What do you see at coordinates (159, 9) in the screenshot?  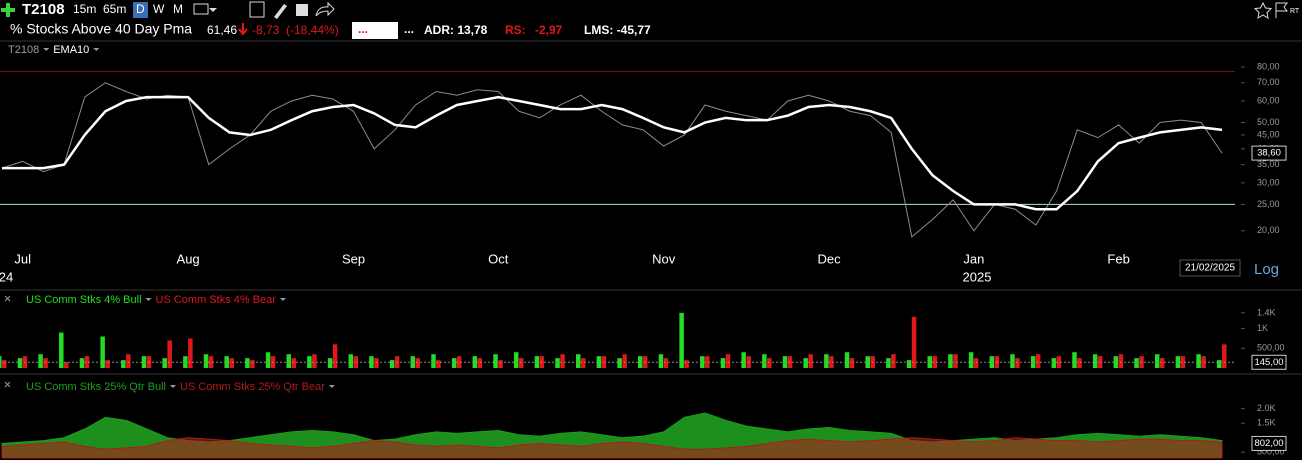 I see `interval: W` at bounding box center [159, 9].